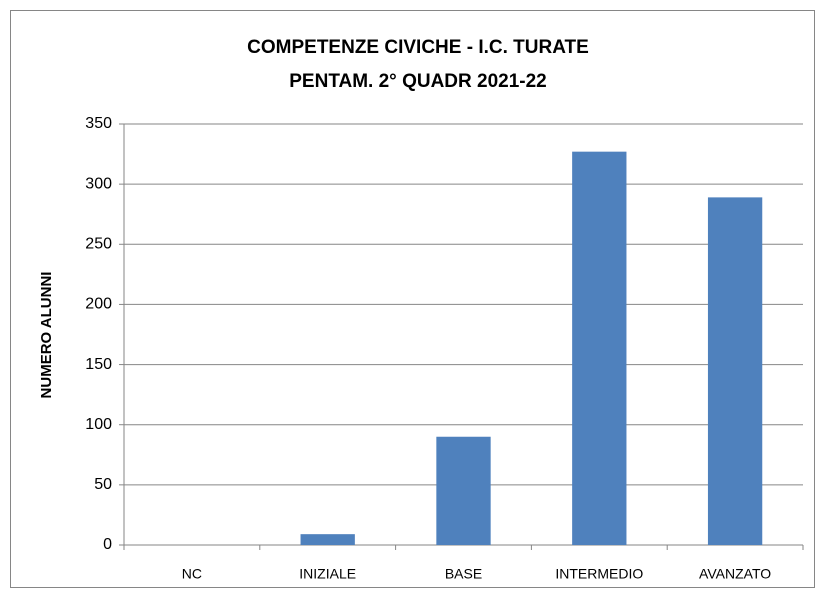  Describe the element at coordinates (103, 484) in the screenshot. I see `y-tick-label: 50` at that location.